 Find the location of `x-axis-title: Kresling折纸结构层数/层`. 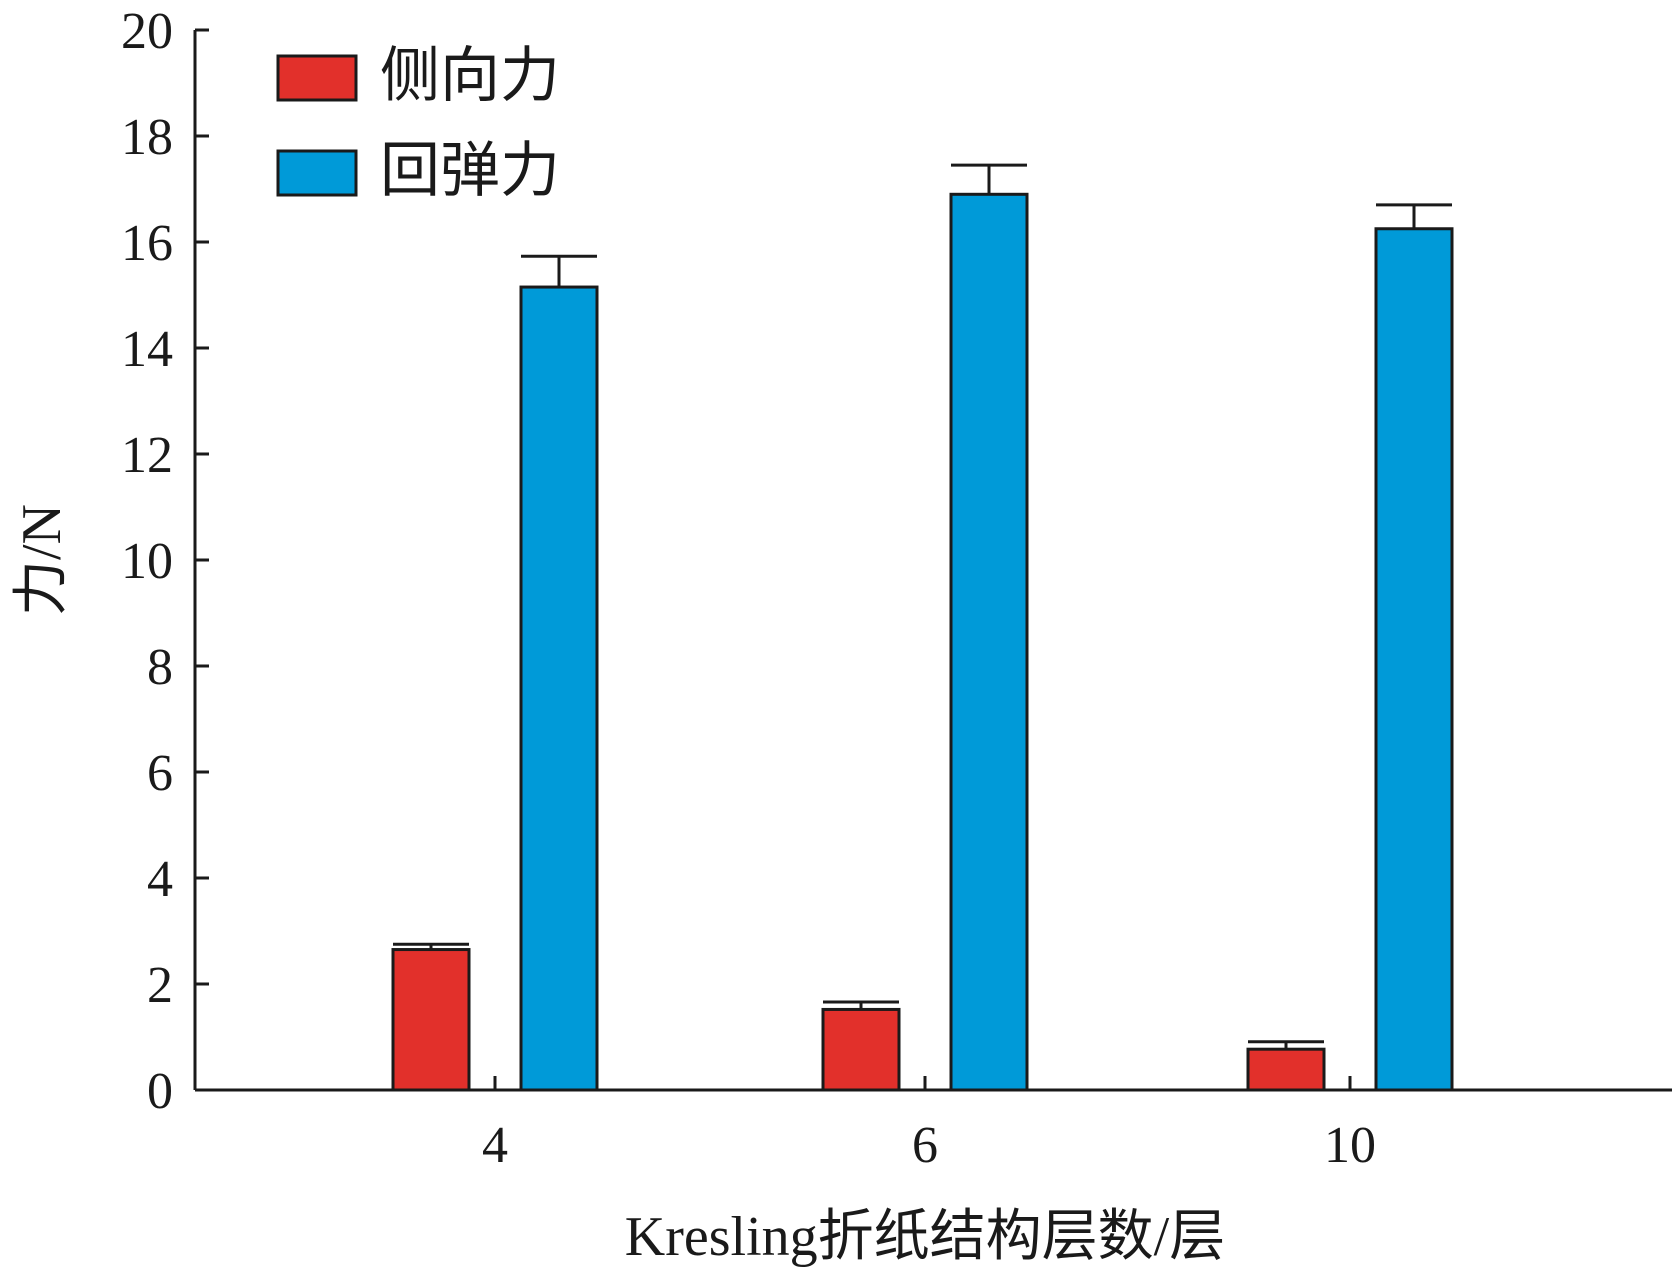

x-axis-title: Kresling折纸结构层数/层 is located at coordinates (925, 1237).